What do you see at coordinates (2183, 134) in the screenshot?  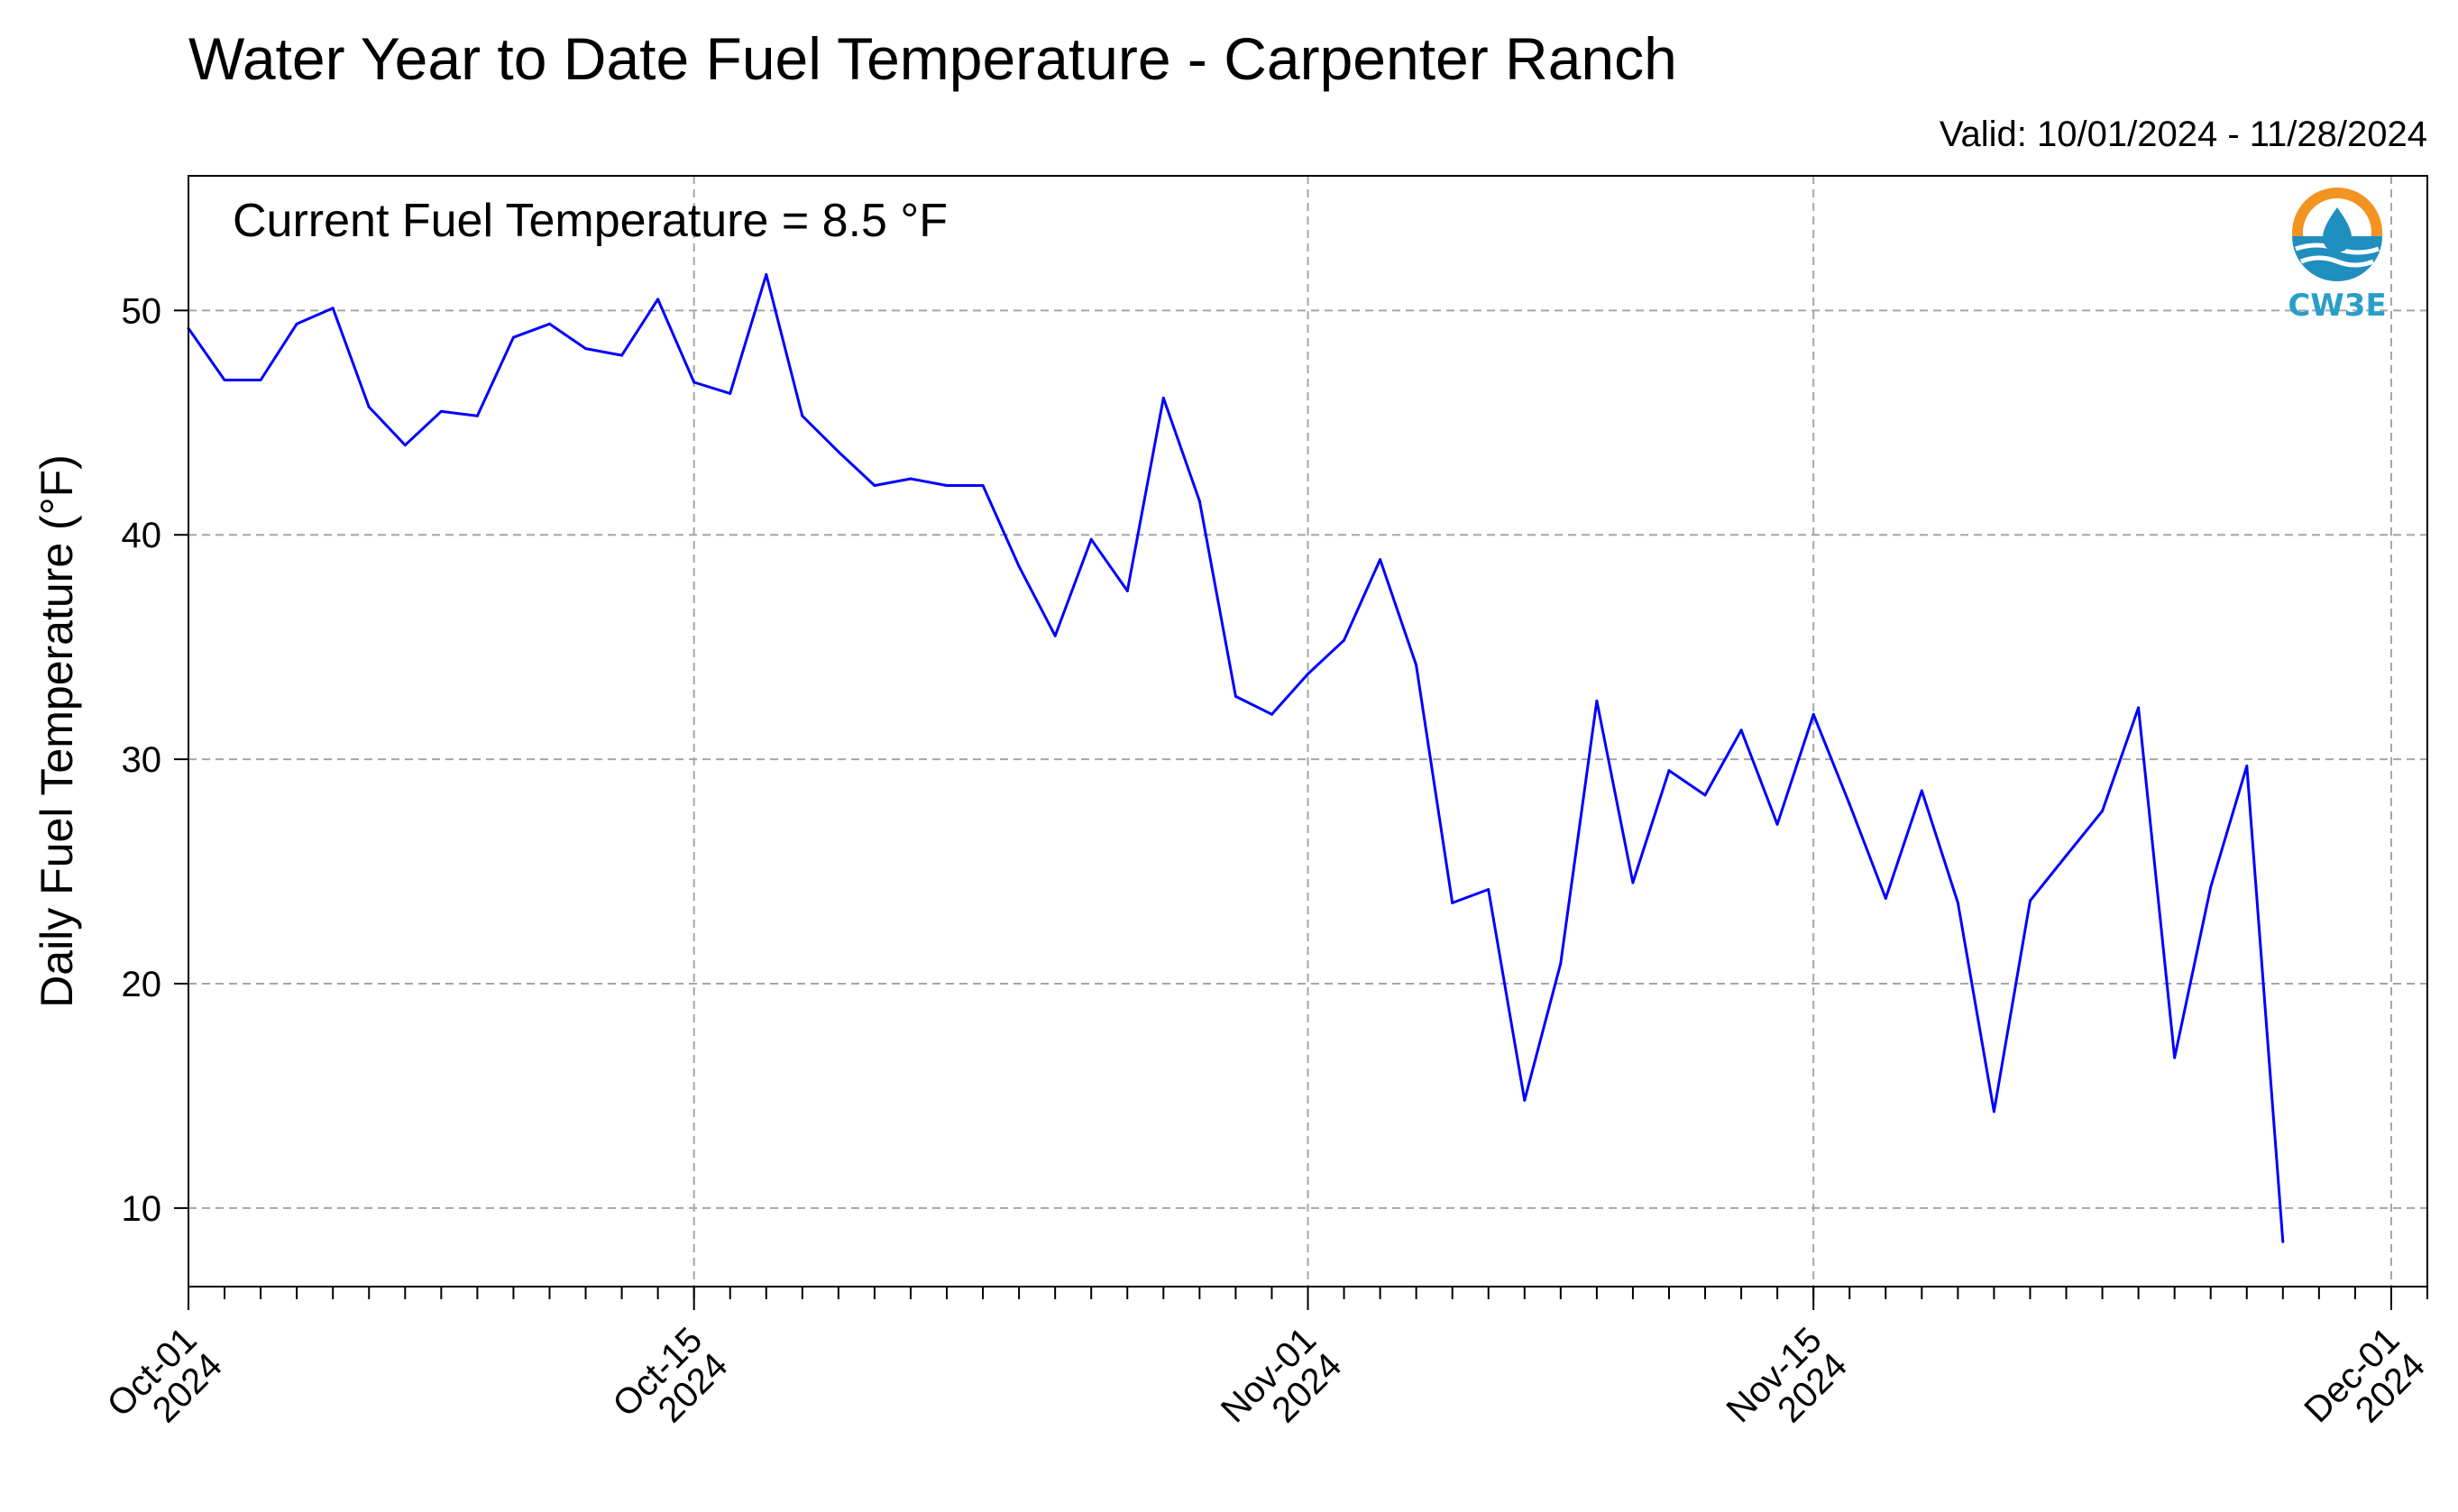 I see `chart-subtitle: Valid: 10/01/2024 - 11/28/2024` at bounding box center [2183, 134].